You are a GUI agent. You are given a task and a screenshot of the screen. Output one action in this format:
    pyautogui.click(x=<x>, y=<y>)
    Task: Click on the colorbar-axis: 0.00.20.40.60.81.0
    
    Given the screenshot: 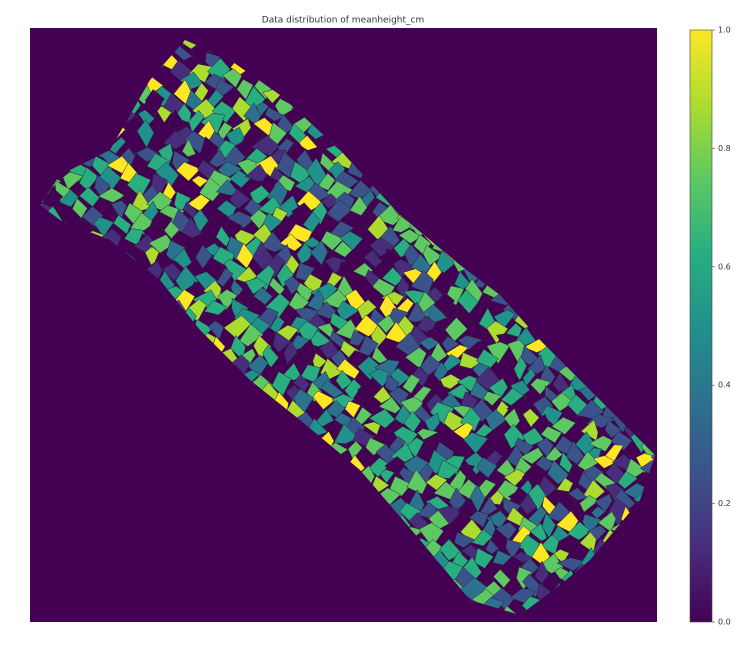 What is the action you would take?
    pyautogui.click(x=721, y=326)
    